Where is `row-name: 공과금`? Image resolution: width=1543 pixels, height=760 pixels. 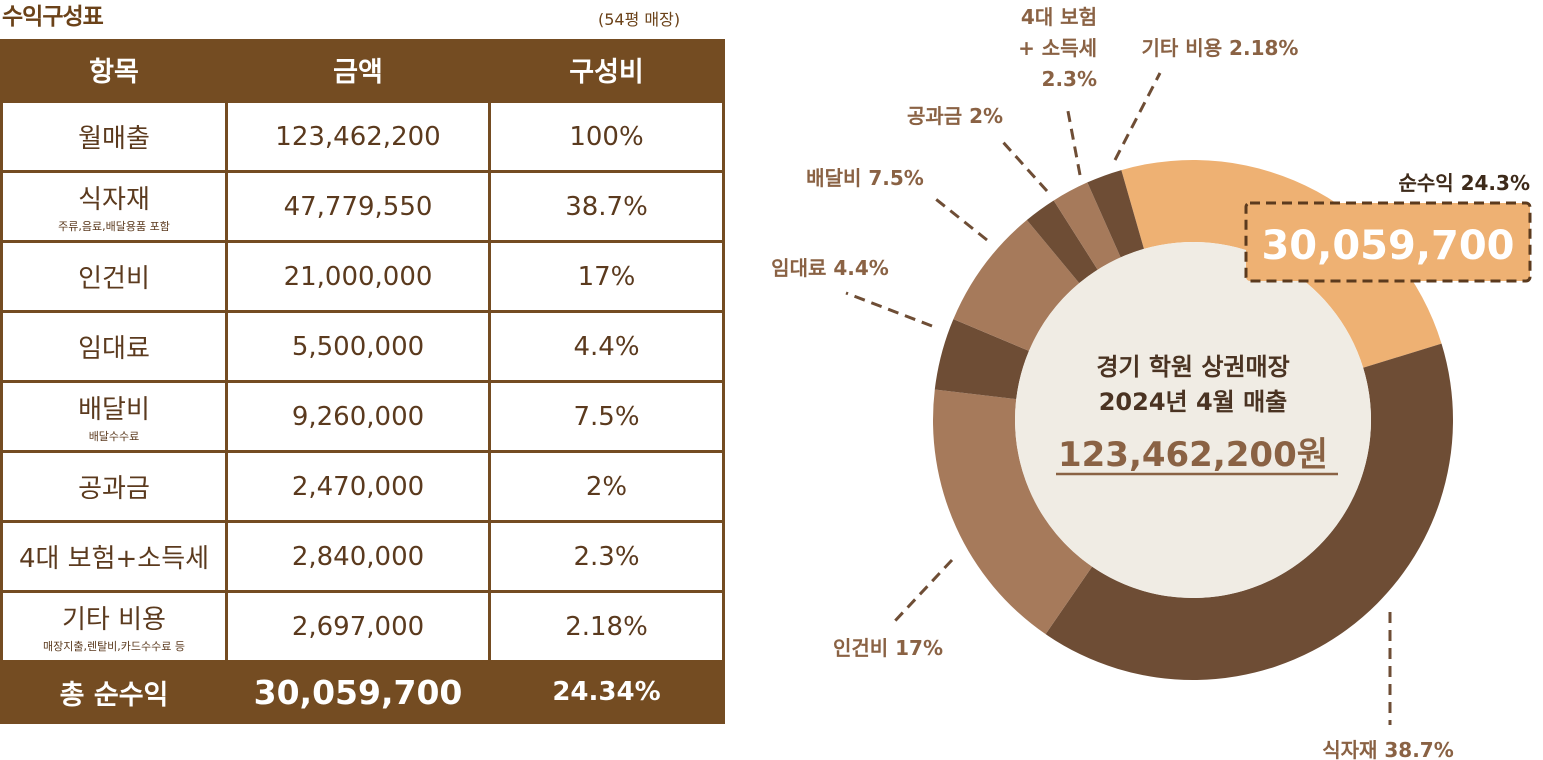 row-name: 공과금 is located at coordinates (114, 489).